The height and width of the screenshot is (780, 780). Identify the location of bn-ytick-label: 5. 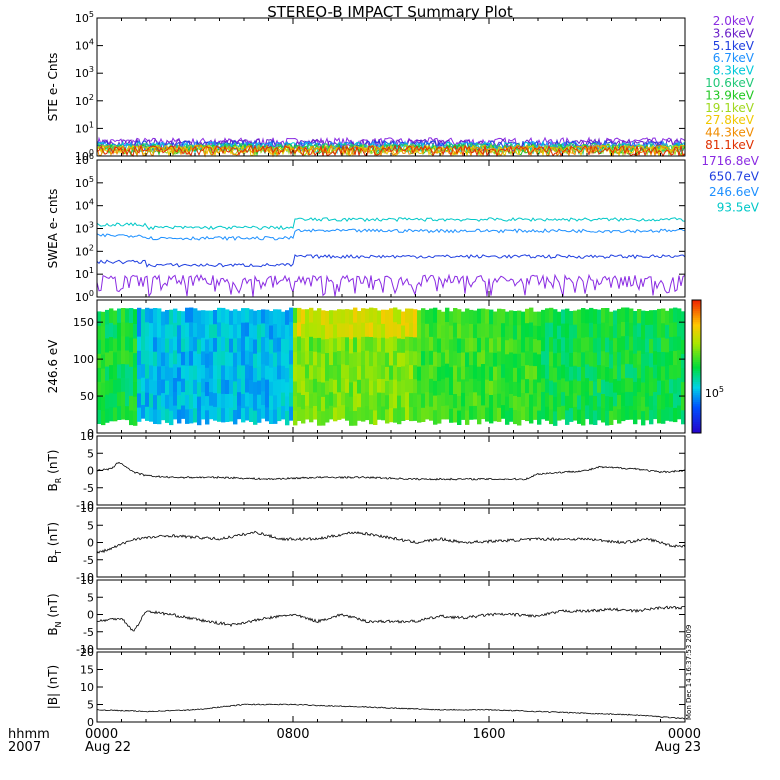
(90, 597).